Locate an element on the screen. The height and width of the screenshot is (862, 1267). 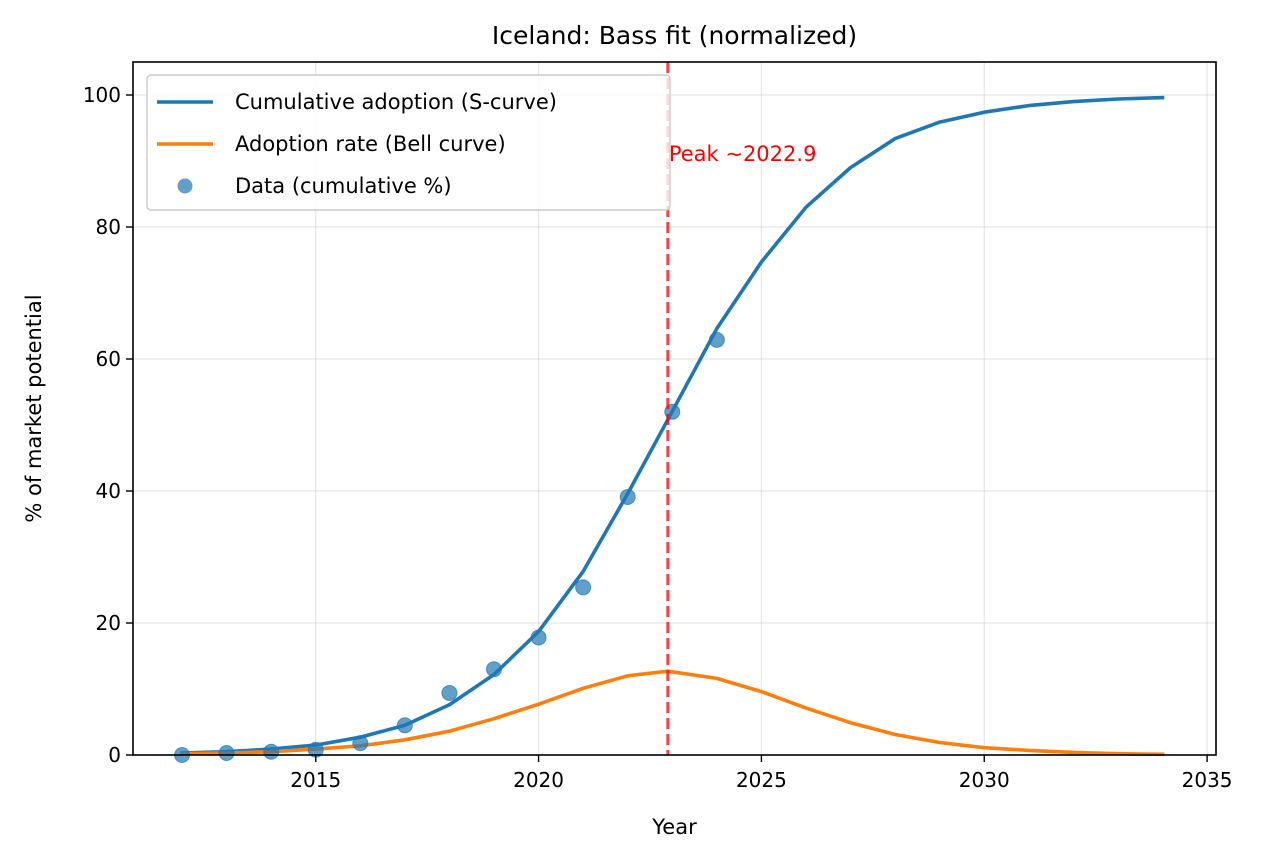
x-axis-label: Year is located at coordinates (674, 827).